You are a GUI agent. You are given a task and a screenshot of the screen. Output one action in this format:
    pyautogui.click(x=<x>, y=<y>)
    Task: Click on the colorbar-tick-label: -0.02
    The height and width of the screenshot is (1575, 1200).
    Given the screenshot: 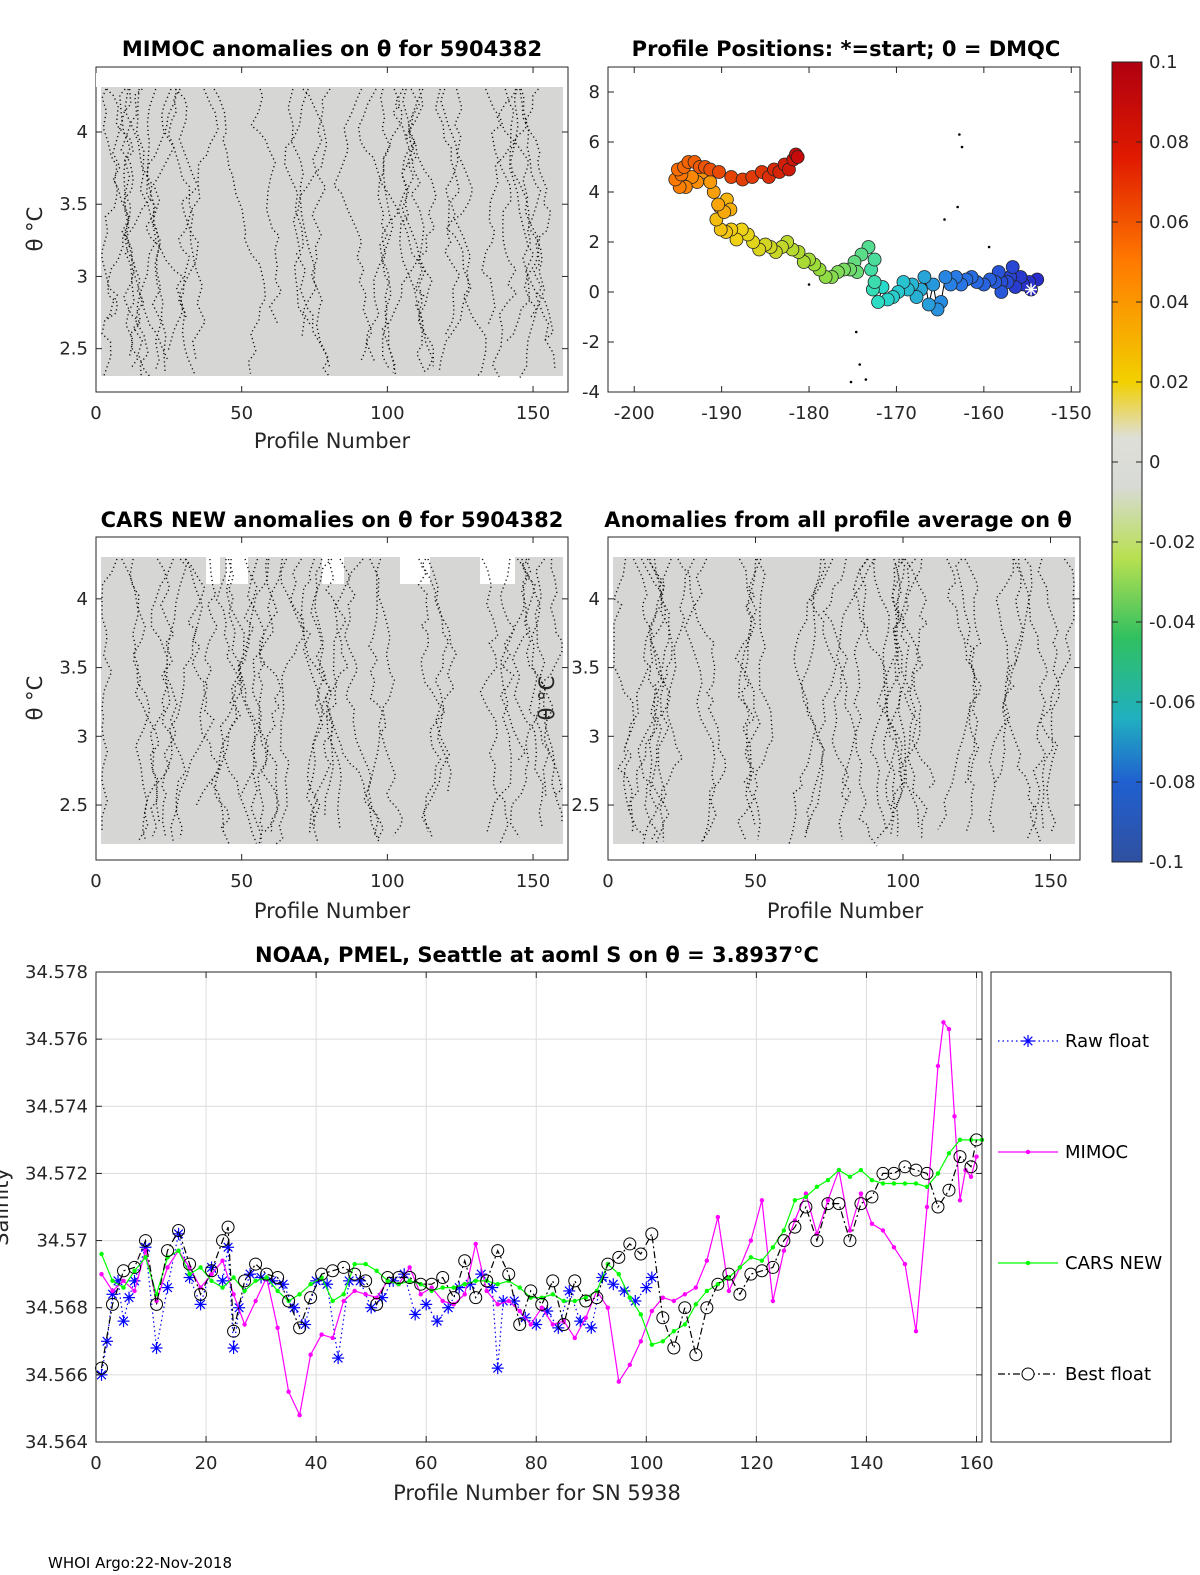 What is the action you would take?
    pyautogui.click(x=1172, y=542)
    